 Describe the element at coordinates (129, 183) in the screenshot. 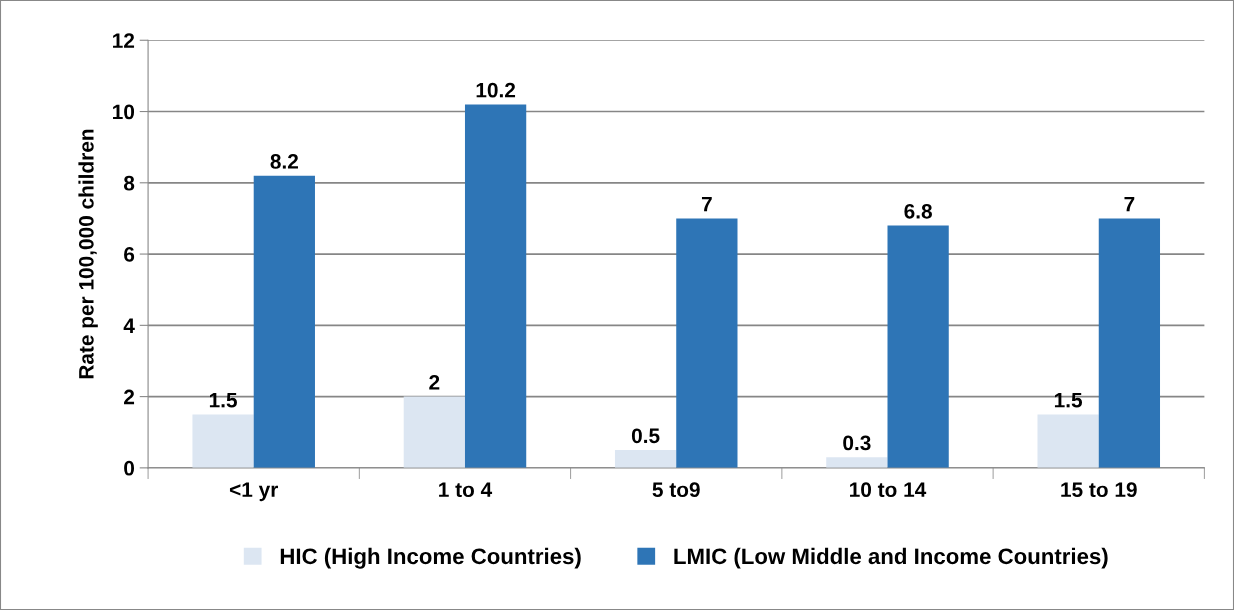

I see `y-tick-label: 8` at that location.